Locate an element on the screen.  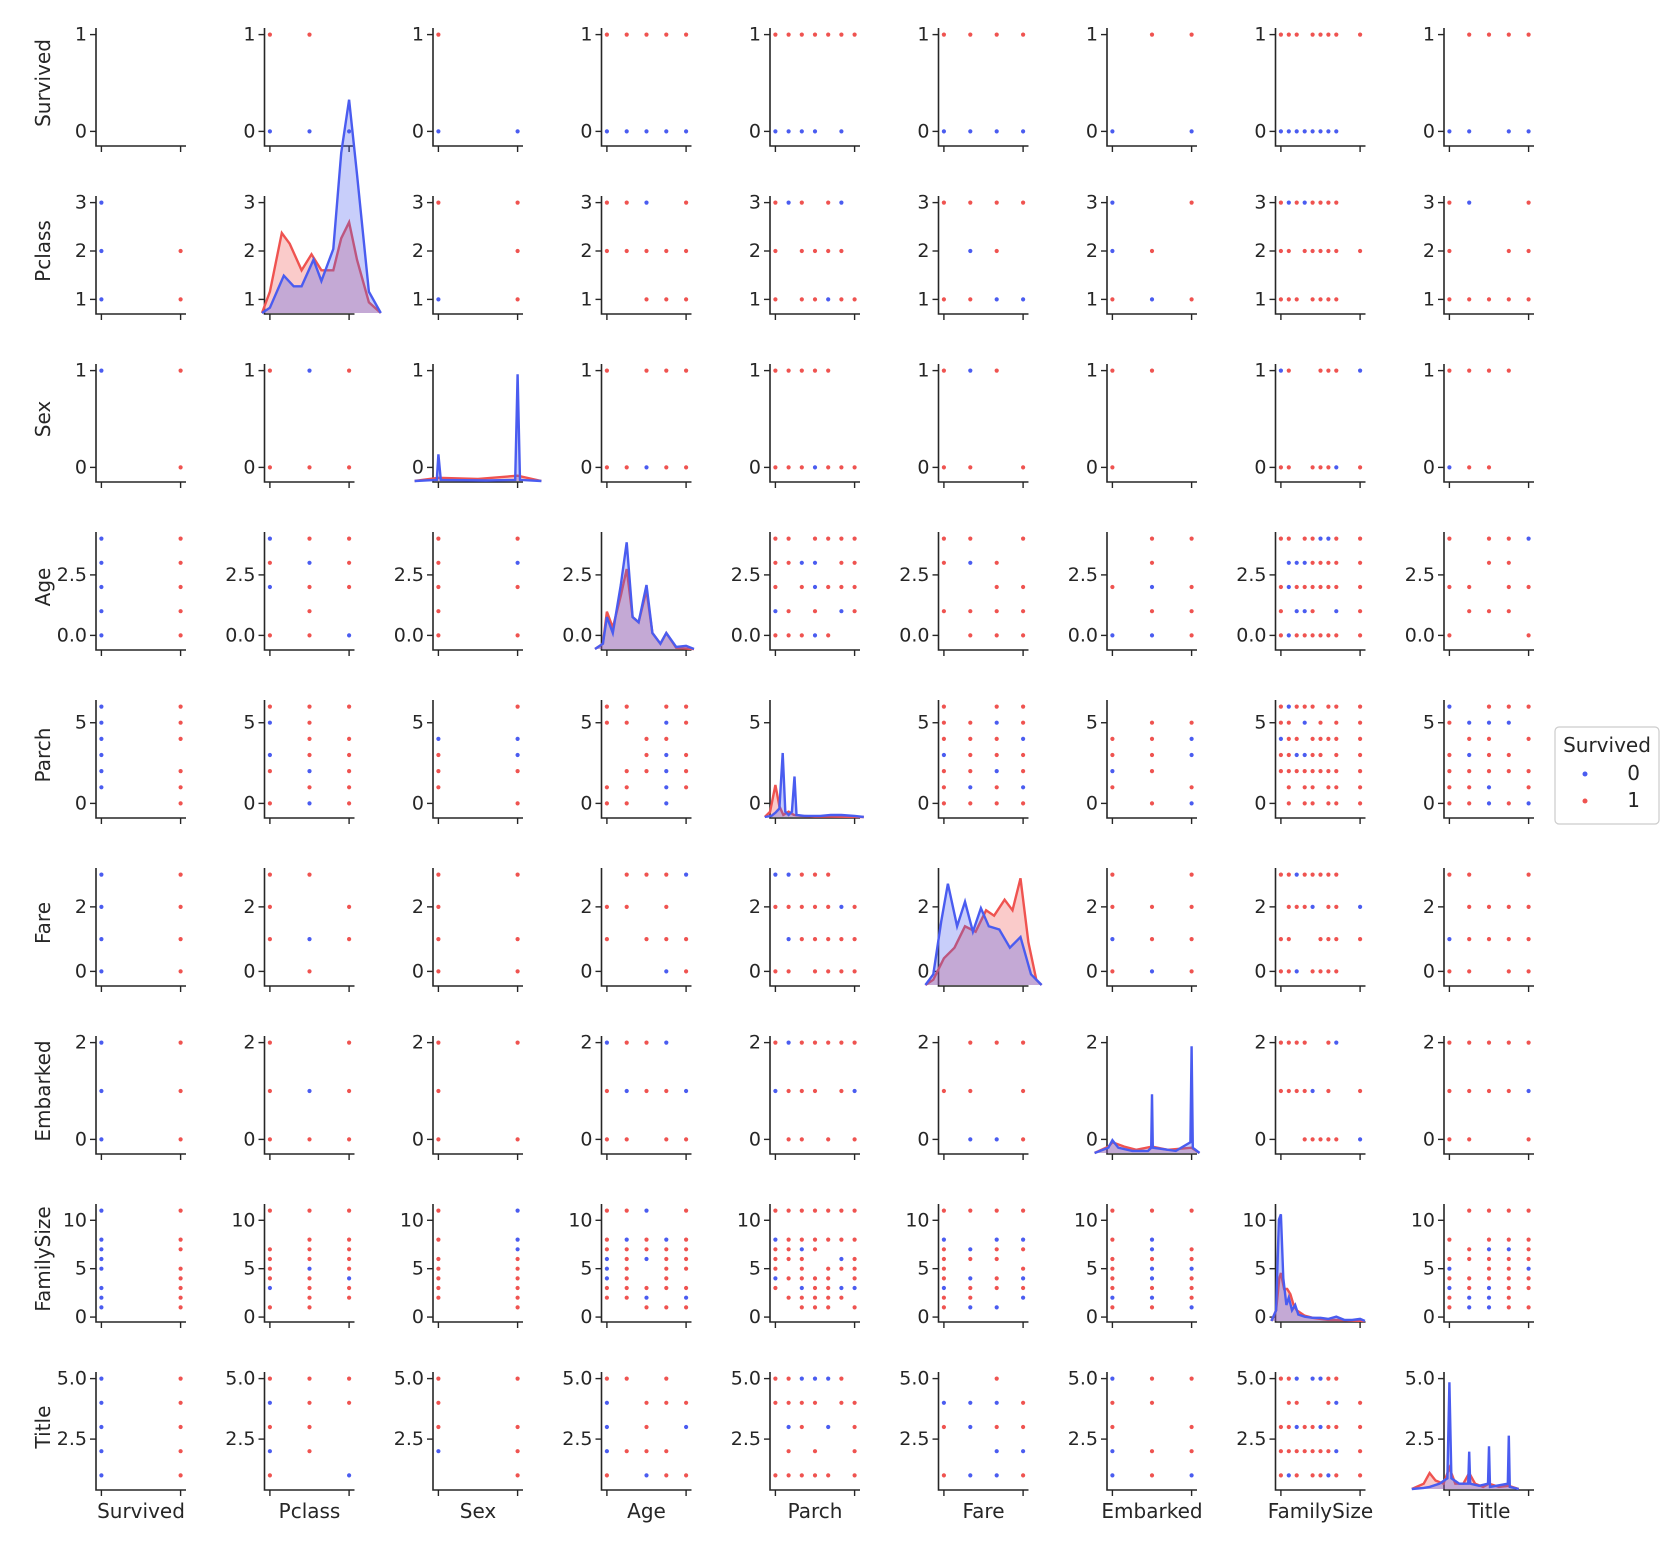
y-tick-label: 10 is located at coordinates (1086, 1220).